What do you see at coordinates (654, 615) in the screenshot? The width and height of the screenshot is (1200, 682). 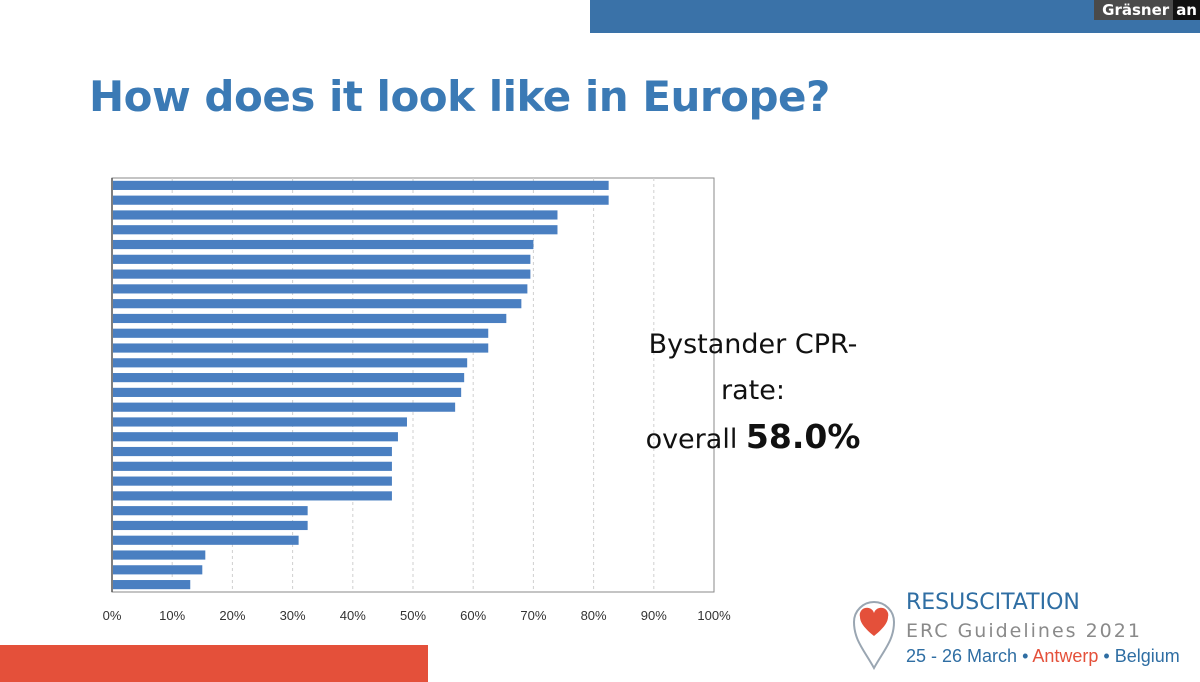 I see `x-tick-label: 90%` at bounding box center [654, 615].